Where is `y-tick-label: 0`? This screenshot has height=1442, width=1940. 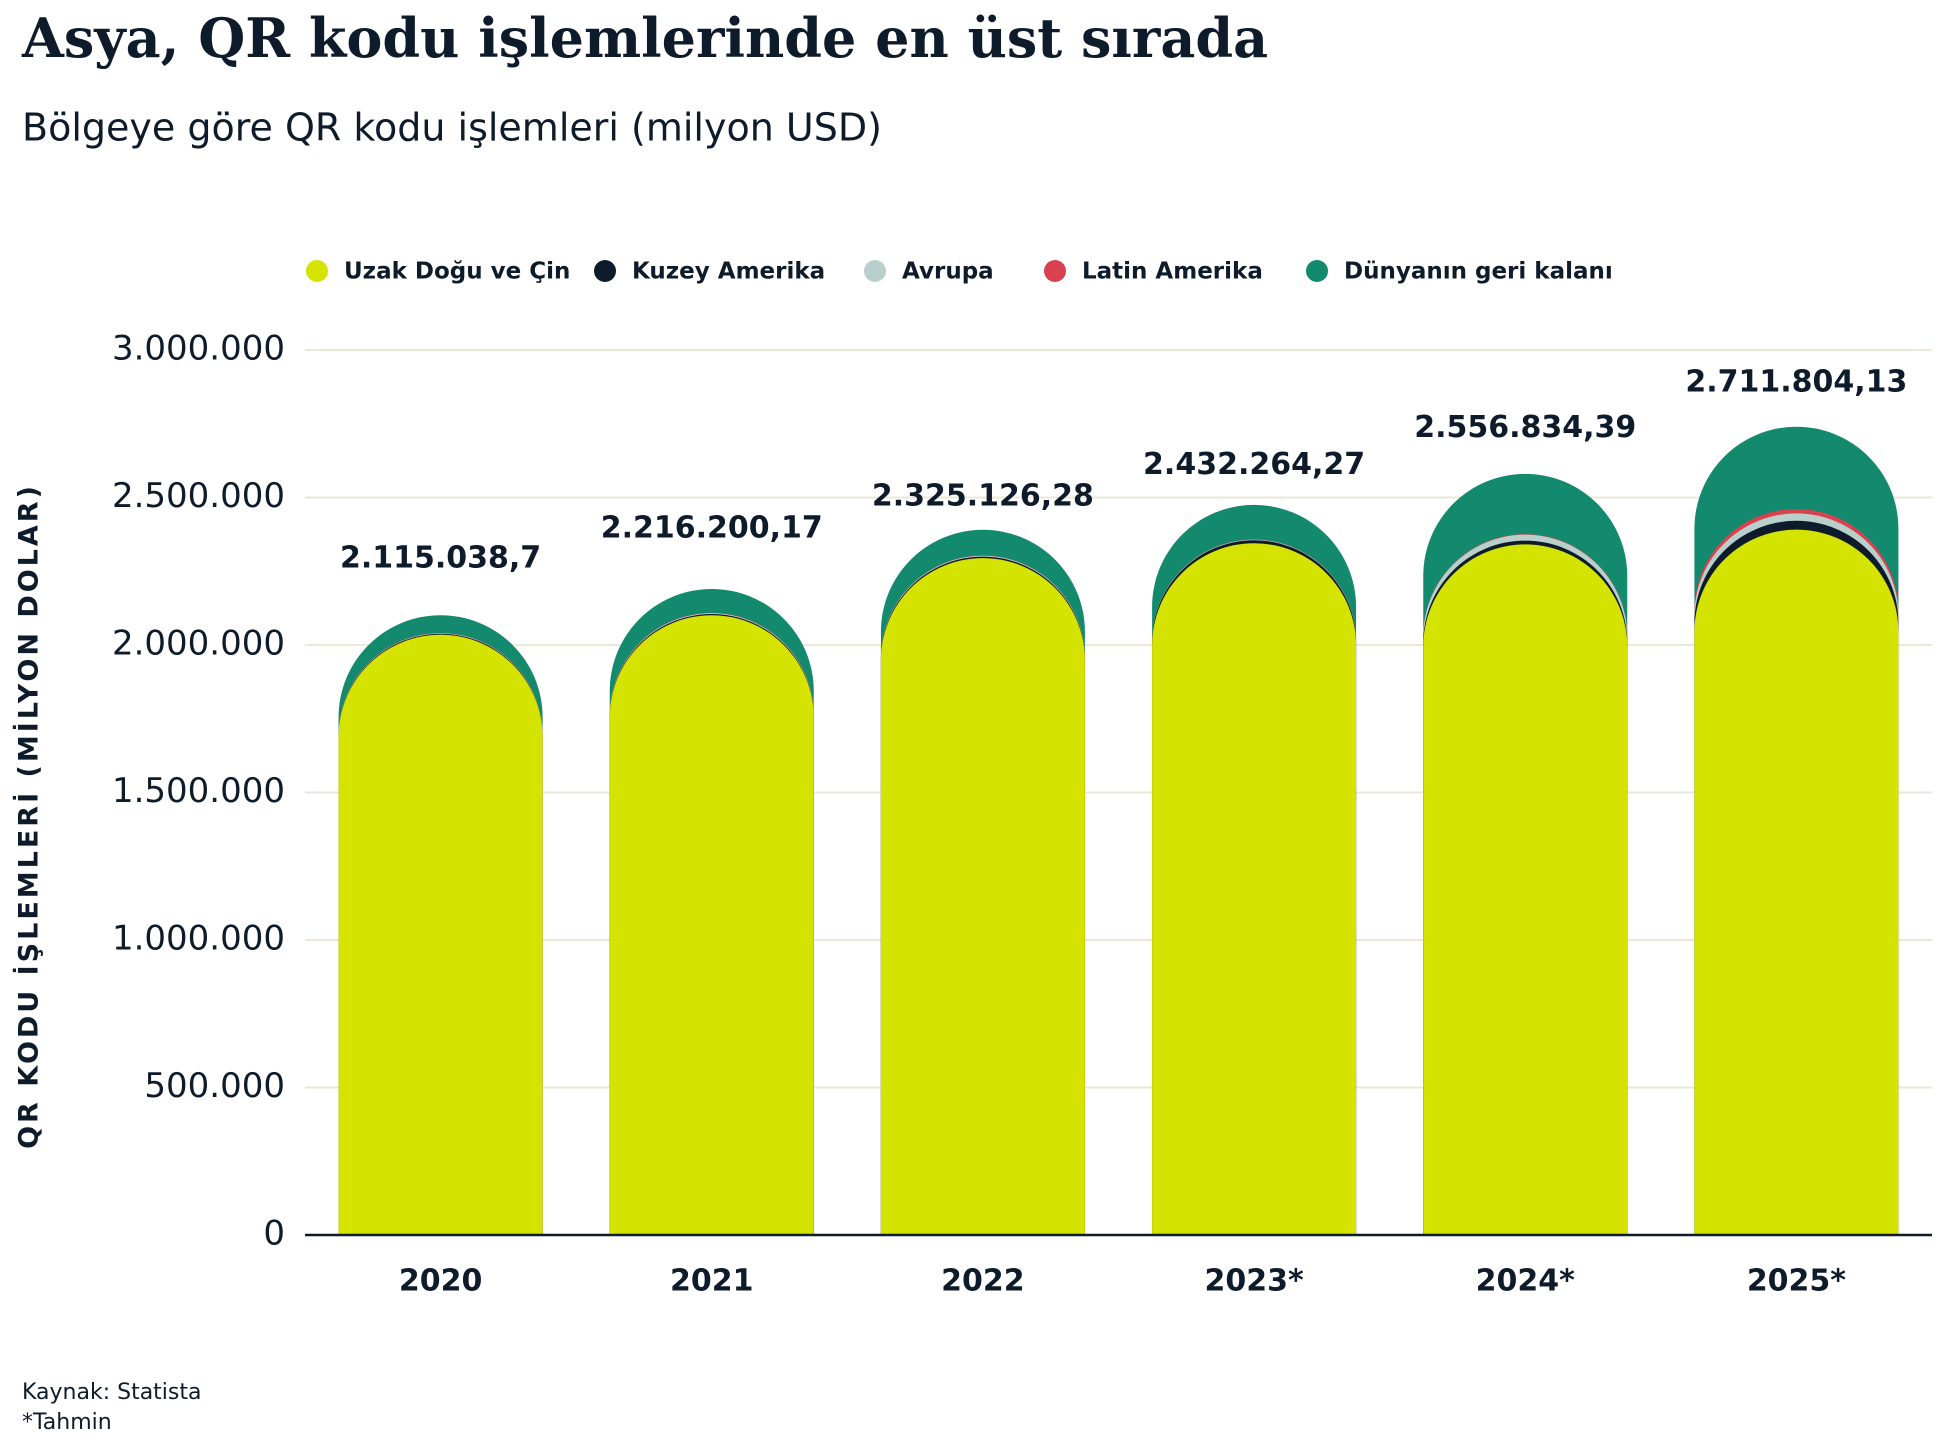 y-tick-label: 0 is located at coordinates (274, 1234).